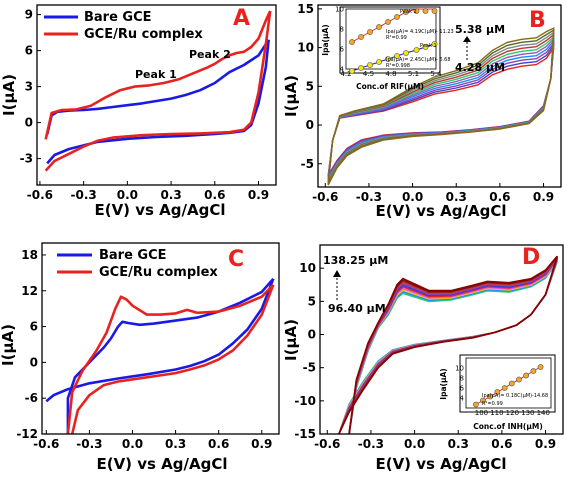 This screenshot has height=478, width=567. What do you see at coordinates (515, 396) in the screenshot?
I see `inset-equation: Ipa(µA)= 0.18C(µM)-14.68` at bounding box center [515, 396].